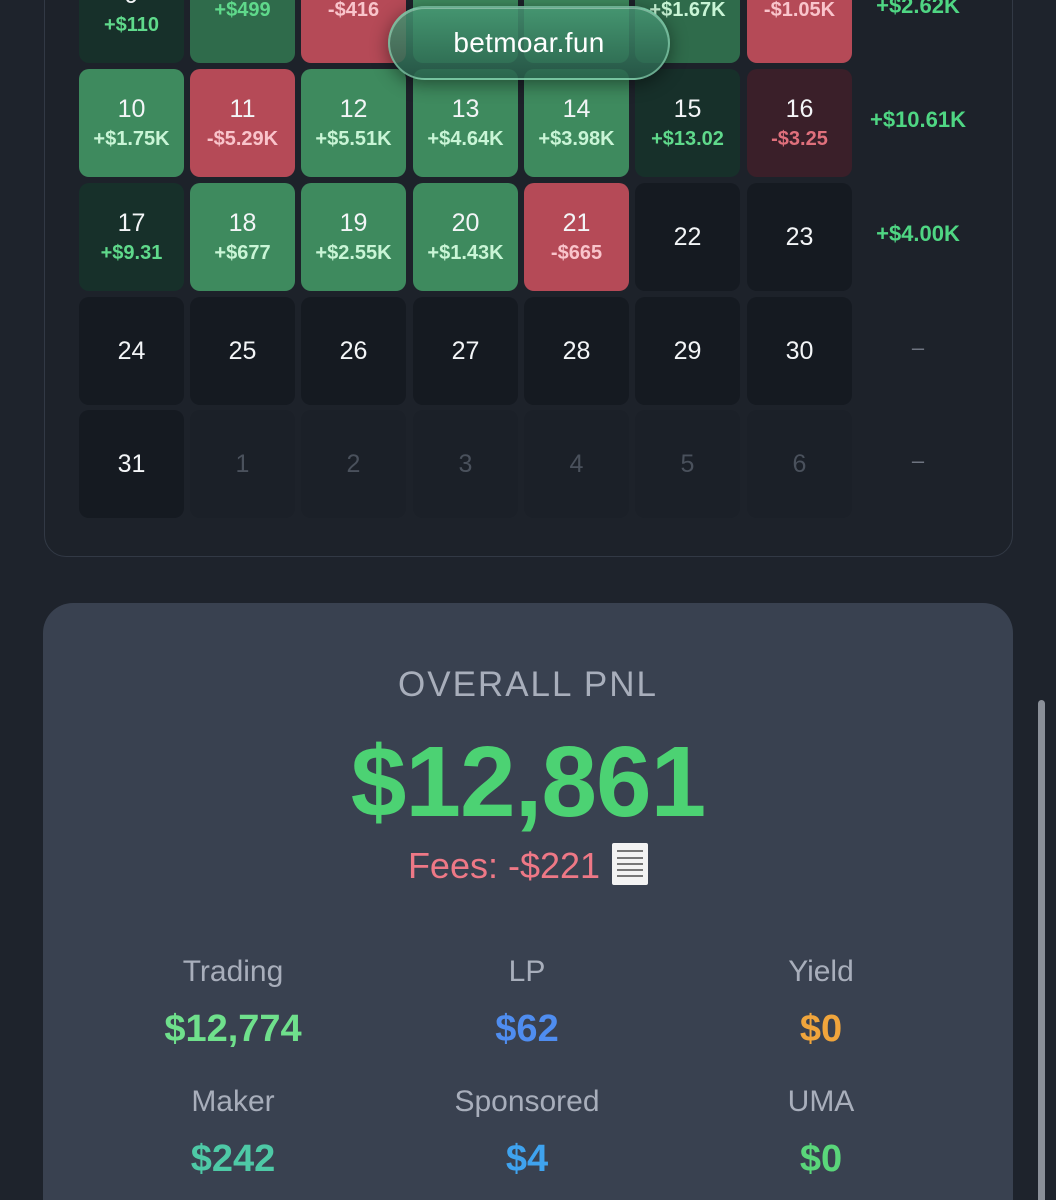 The height and width of the screenshot is (1200, 1056). I want to click on calendar-day-cell: -$1.05K, so click(799, 31).